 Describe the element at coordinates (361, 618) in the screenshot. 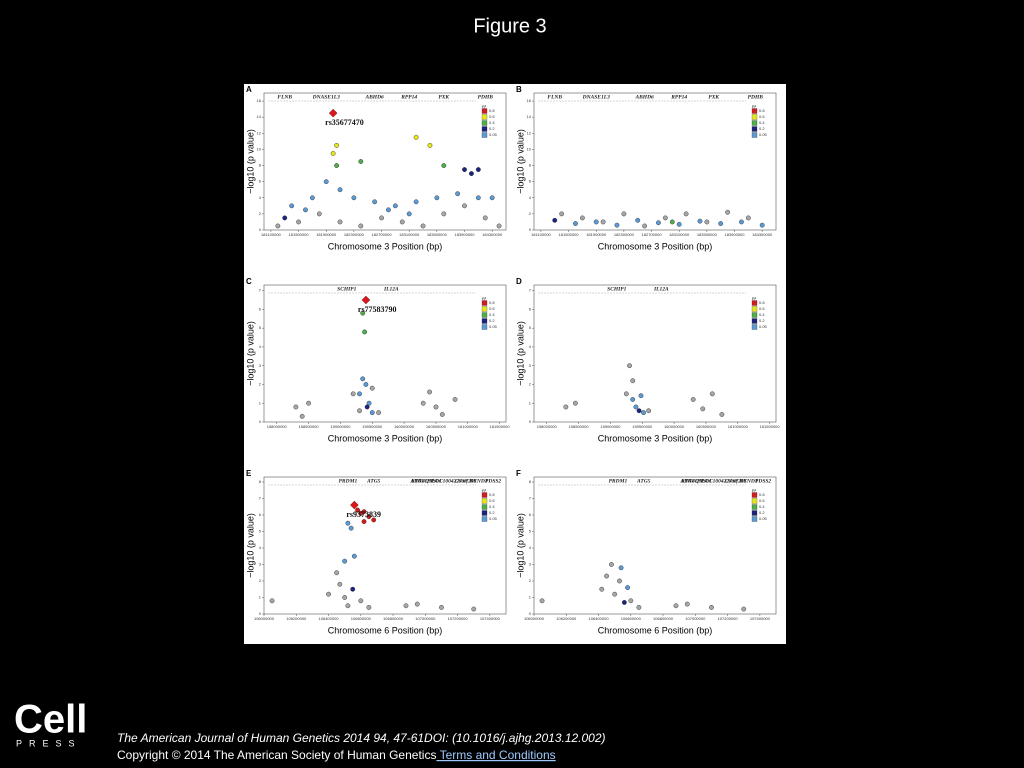

I see `x-tick-label: 106600000` at that location.